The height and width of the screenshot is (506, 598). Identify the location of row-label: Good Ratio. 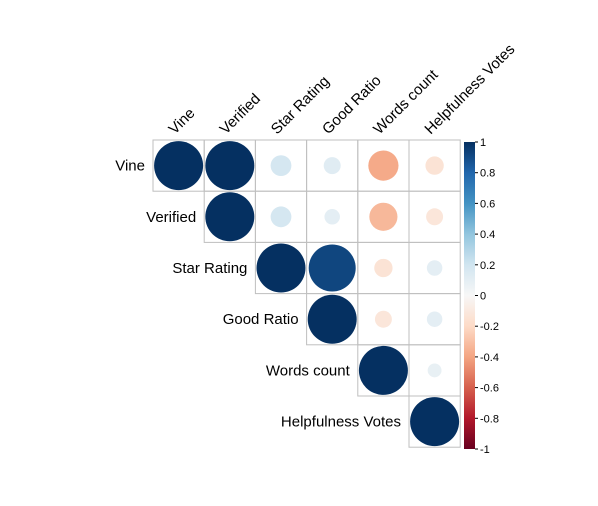
(261, 319).